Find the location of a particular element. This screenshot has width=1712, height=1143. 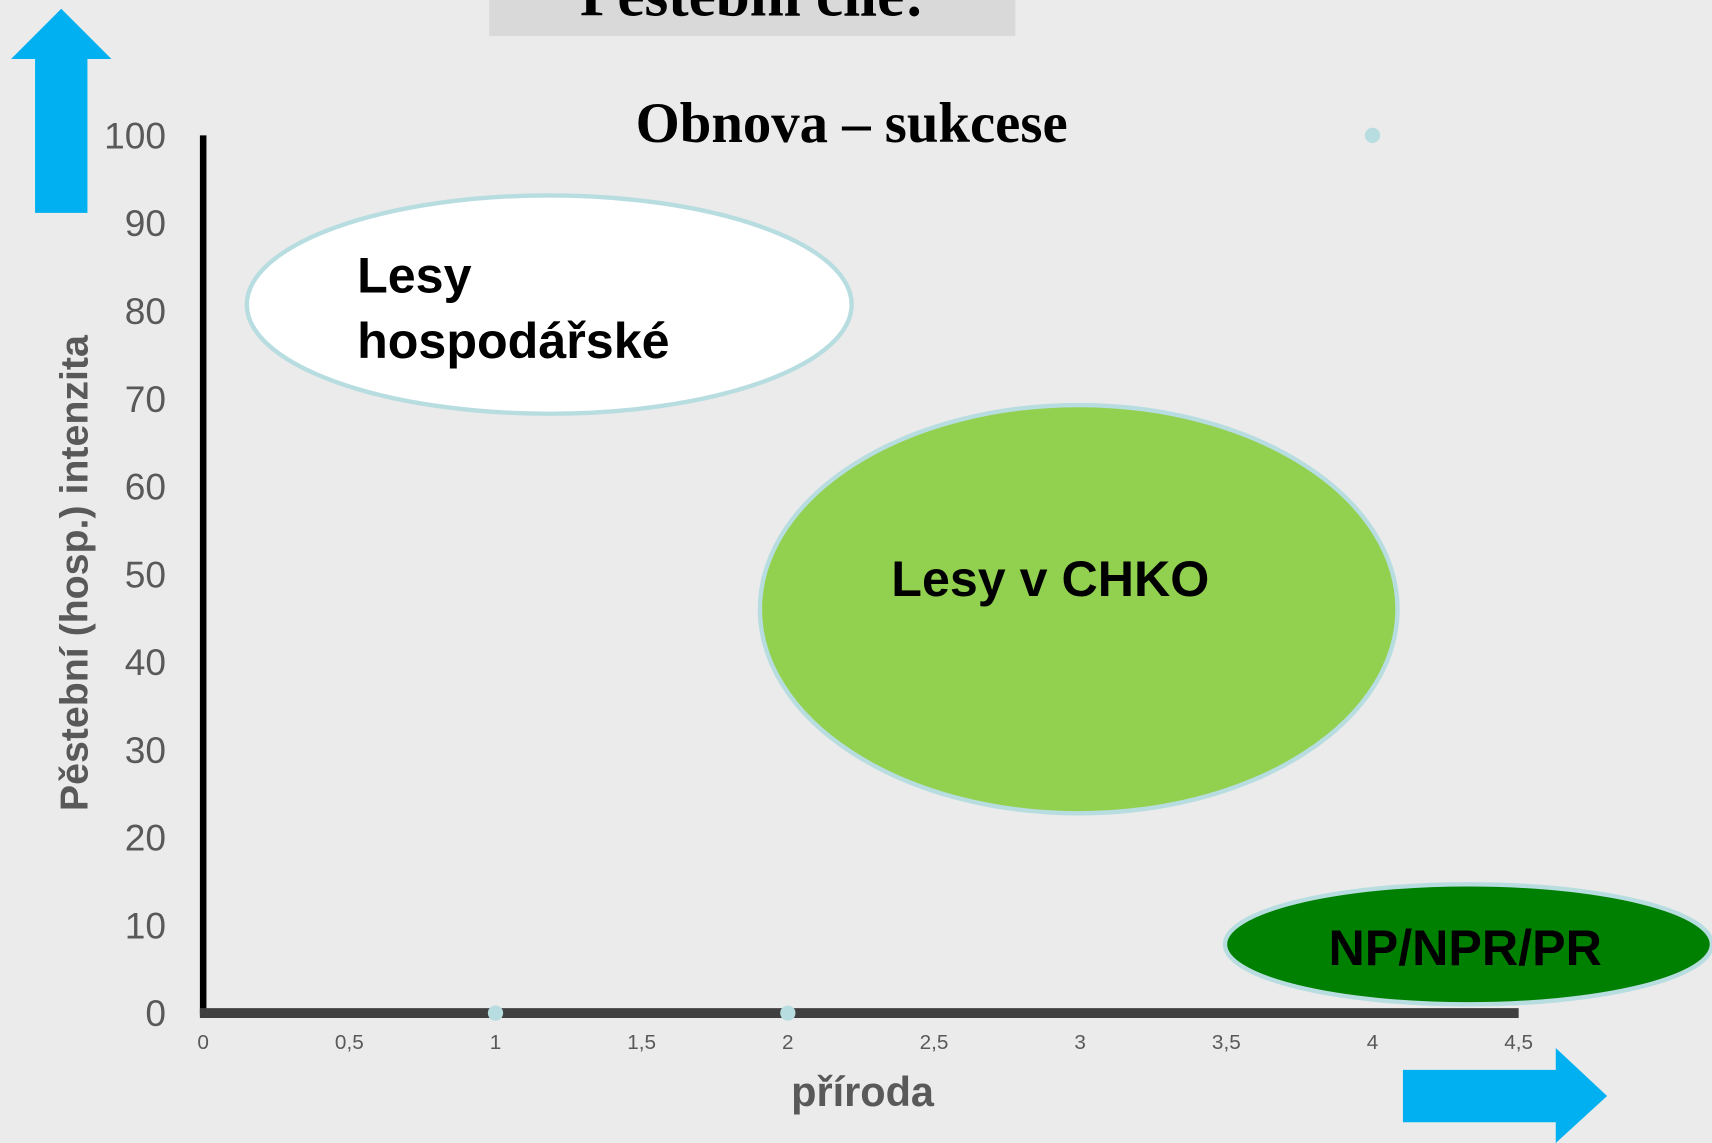

y-axis-label: Pěstební (hosp.) intenzita is located at coordinates (74, 572).